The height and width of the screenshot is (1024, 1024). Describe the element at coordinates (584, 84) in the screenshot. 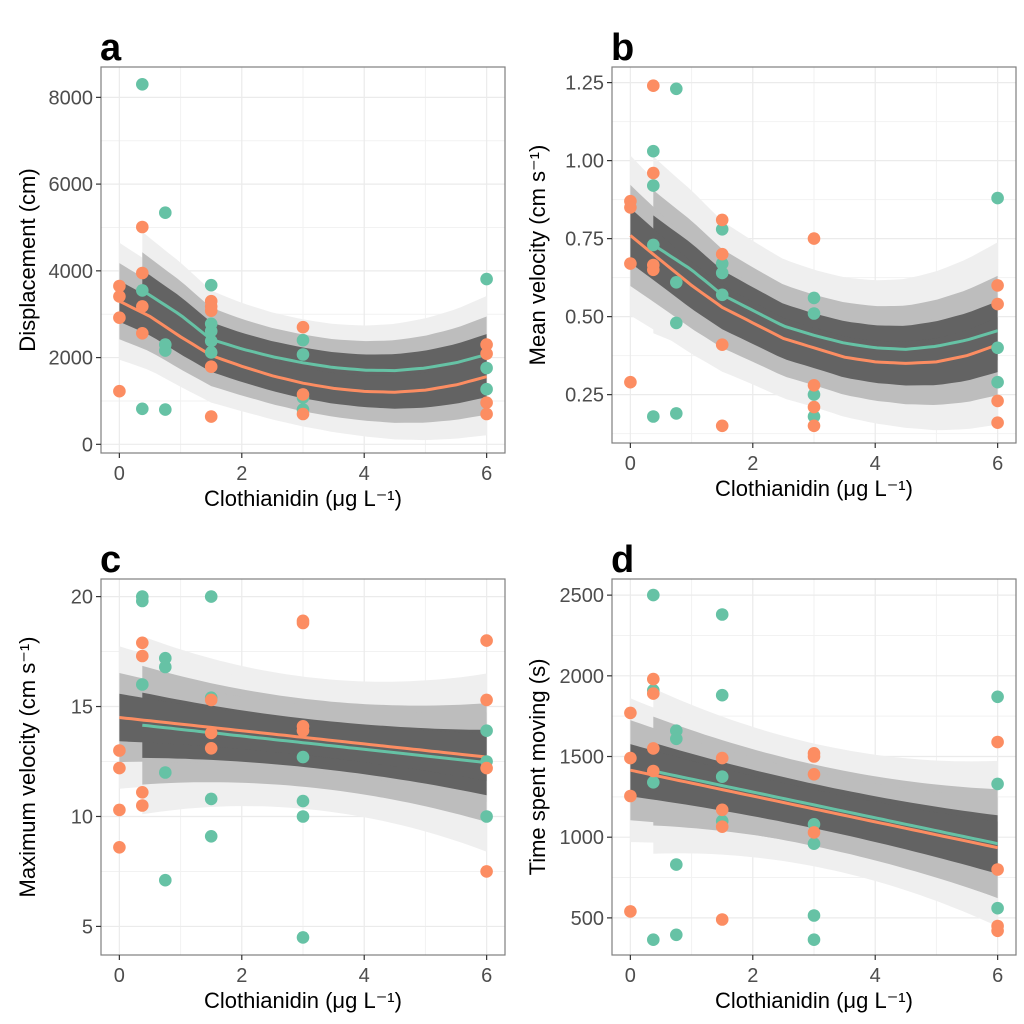

I see `y-tick-label: 1.25` at that location.